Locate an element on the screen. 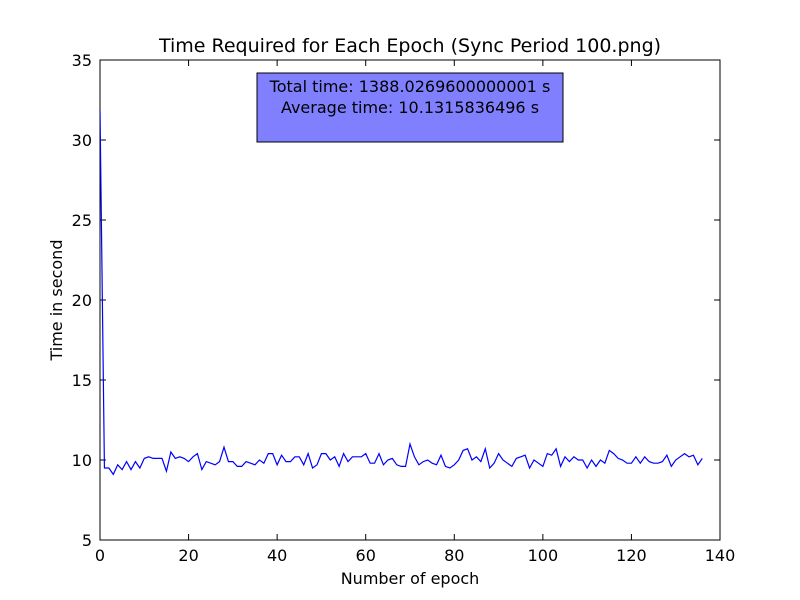  y-tick-label: 30 is located at coordinates (82, 140).